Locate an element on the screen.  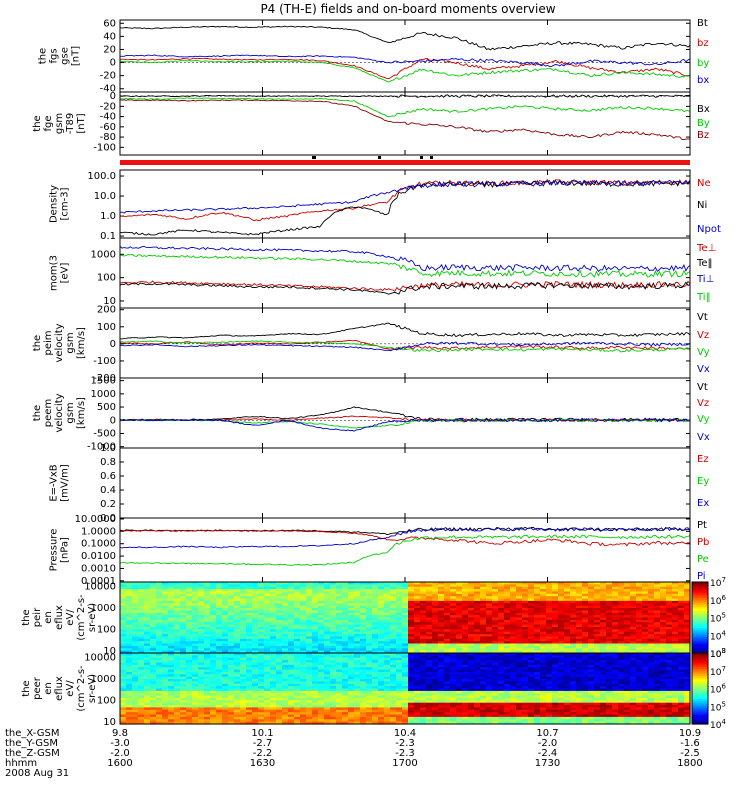
legend-label: Ne is located at coordinates (704, 183).